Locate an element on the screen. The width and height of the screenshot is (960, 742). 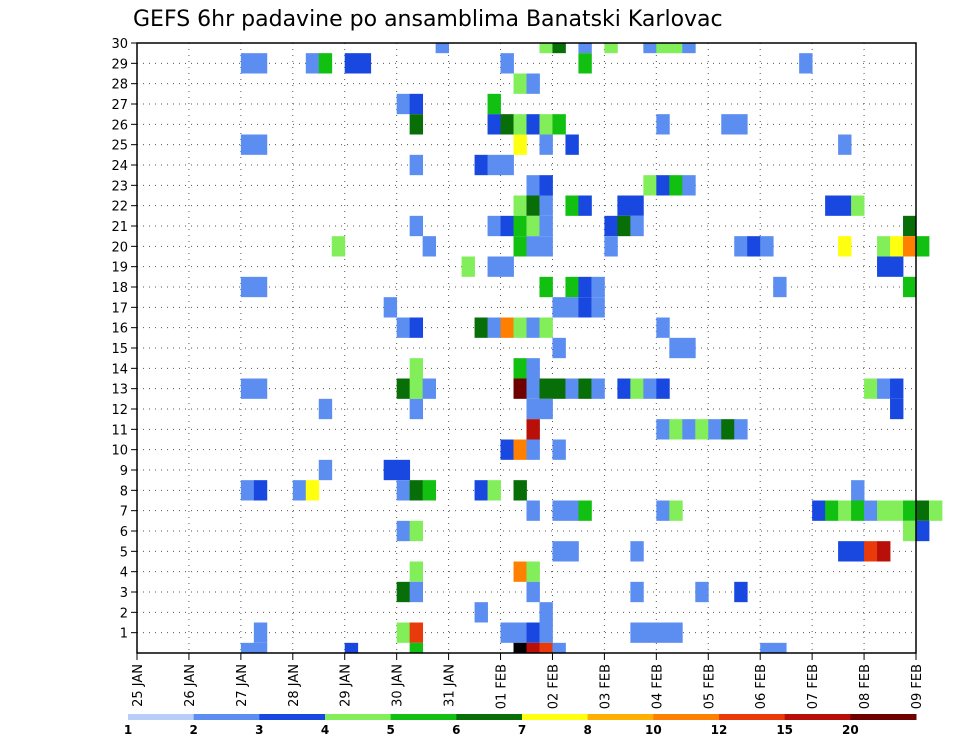
y-tick-label: 7 is located at coordinates (124, 512).